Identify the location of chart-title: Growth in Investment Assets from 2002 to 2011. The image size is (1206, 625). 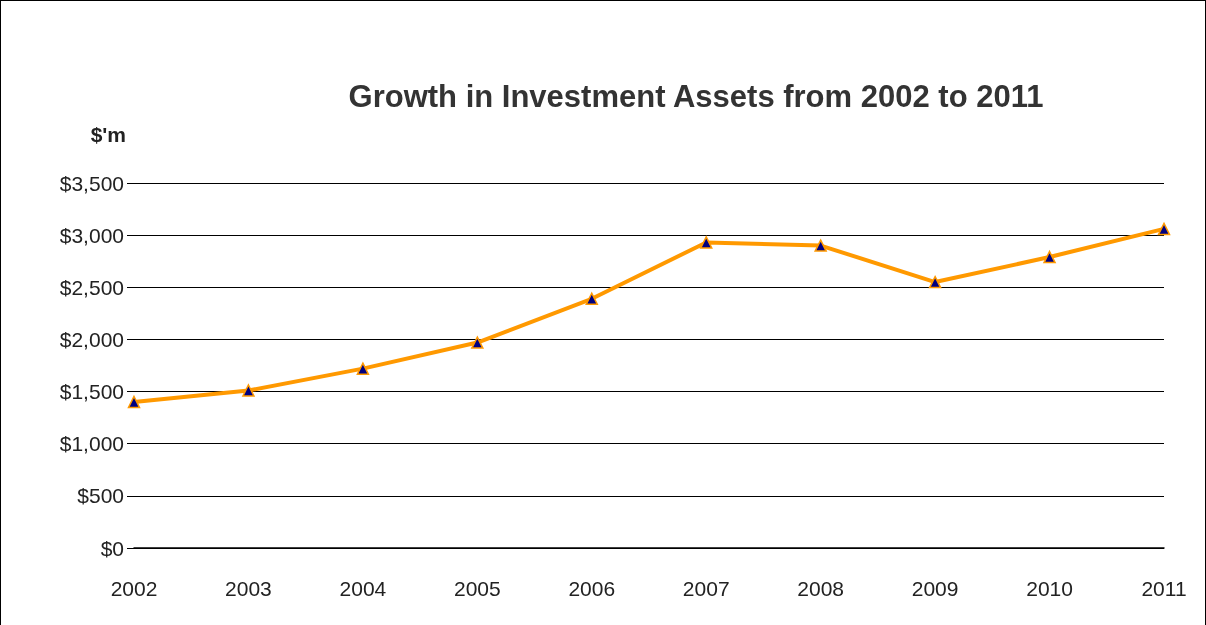
(696, 96).